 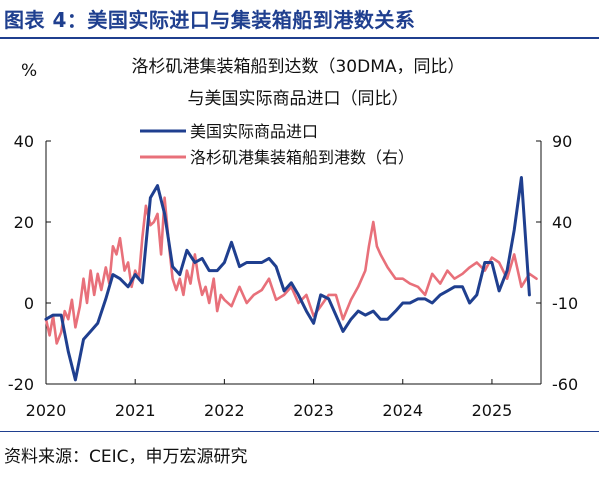 I want to click on legend-label-imports: 美国实际商品进口, so click(x=254, y=131).